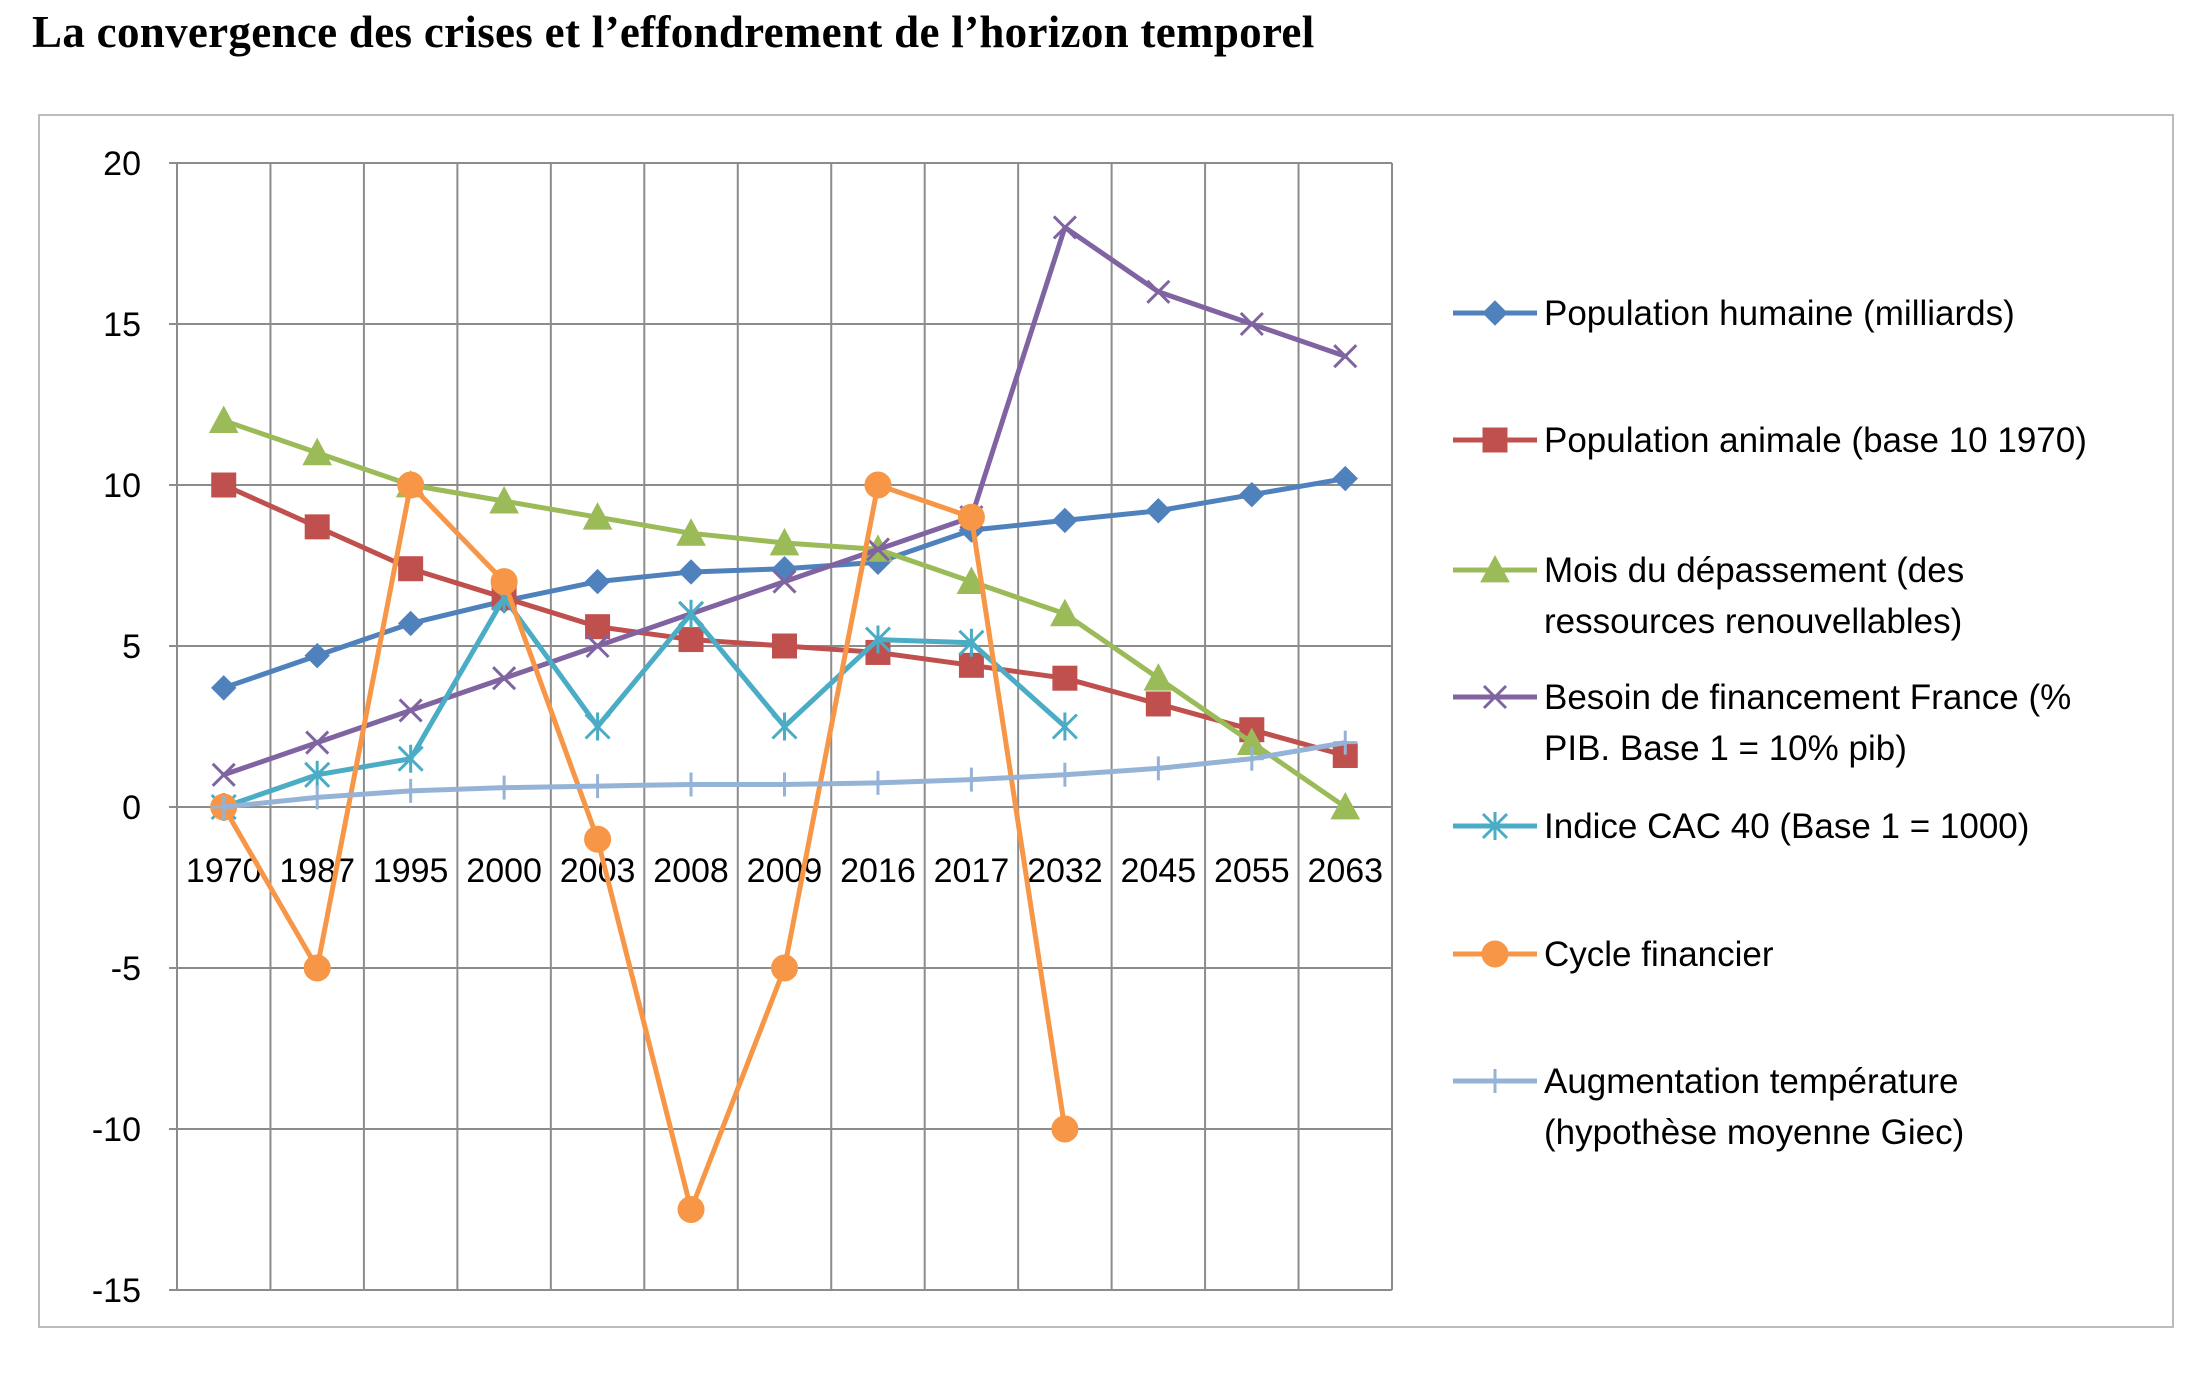  What do you see at coordinates (1345, 871) in the screenshot?
I see `x-tick-label: 2063` at bounding box center [1345, 871].